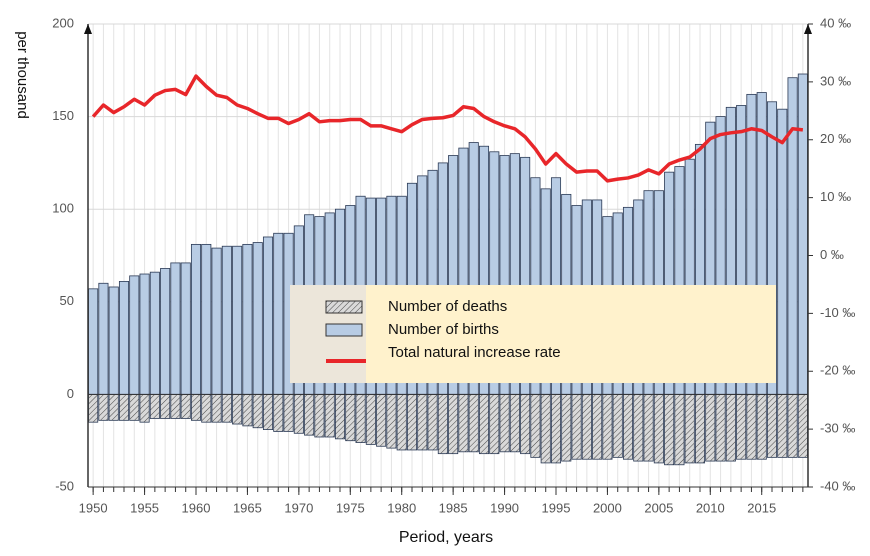 The height and width of the screenshot is (556, 870). Describe the element at coordinates (344, 330) in the screenshot. I see `legend-swatch` at that location.